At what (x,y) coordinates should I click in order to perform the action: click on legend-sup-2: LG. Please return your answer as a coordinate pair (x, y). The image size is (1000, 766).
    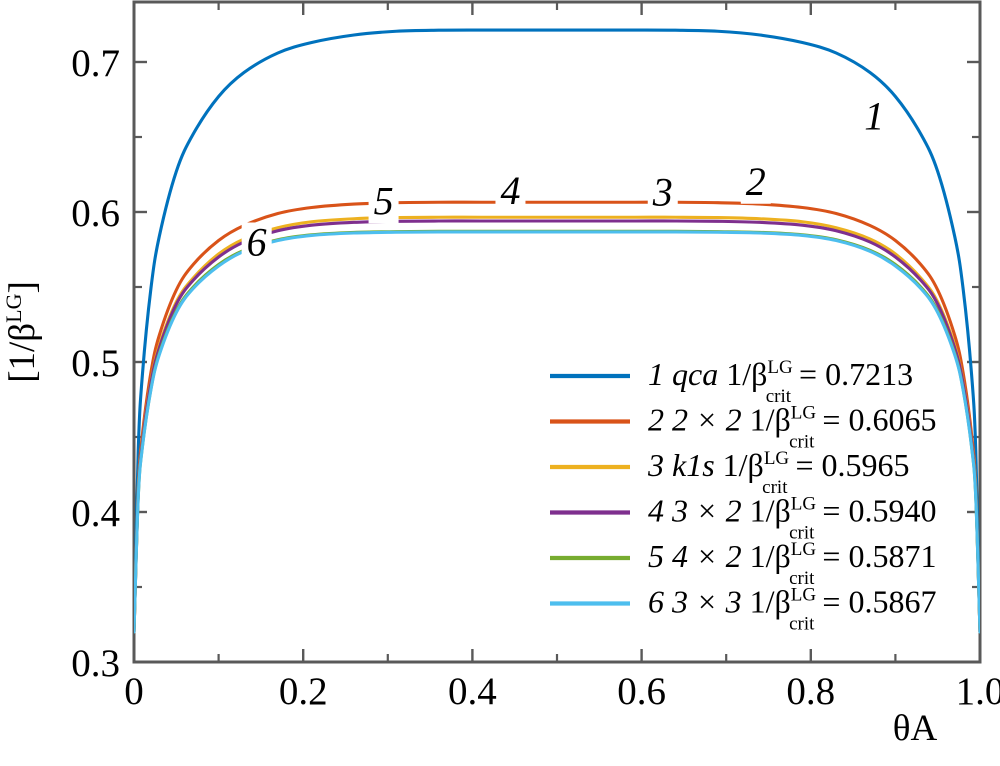
    Looking at the image, I should click on (804, 413).